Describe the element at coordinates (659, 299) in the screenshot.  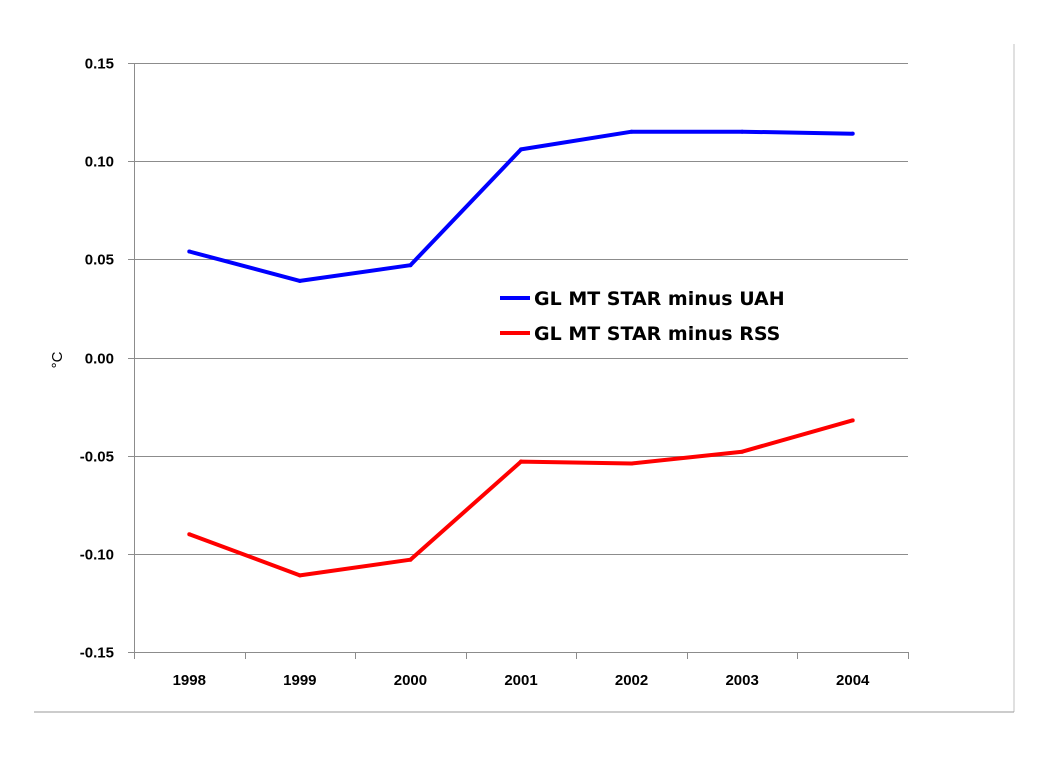
I see `legend-label-uah: GL MT STAR minus UAH` at that location.